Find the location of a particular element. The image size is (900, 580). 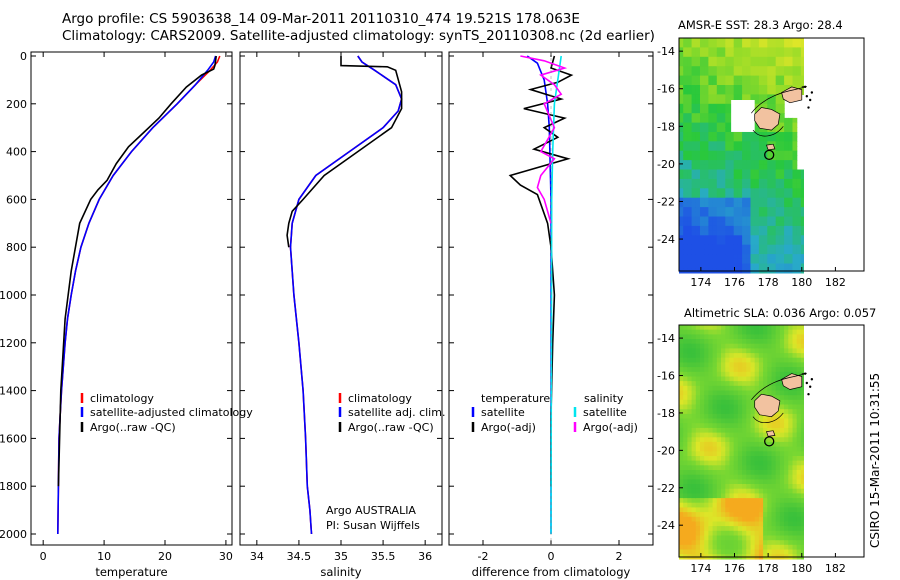

diff-legend-temp-satellite-label: satellite is located at coordinates (503, 412).